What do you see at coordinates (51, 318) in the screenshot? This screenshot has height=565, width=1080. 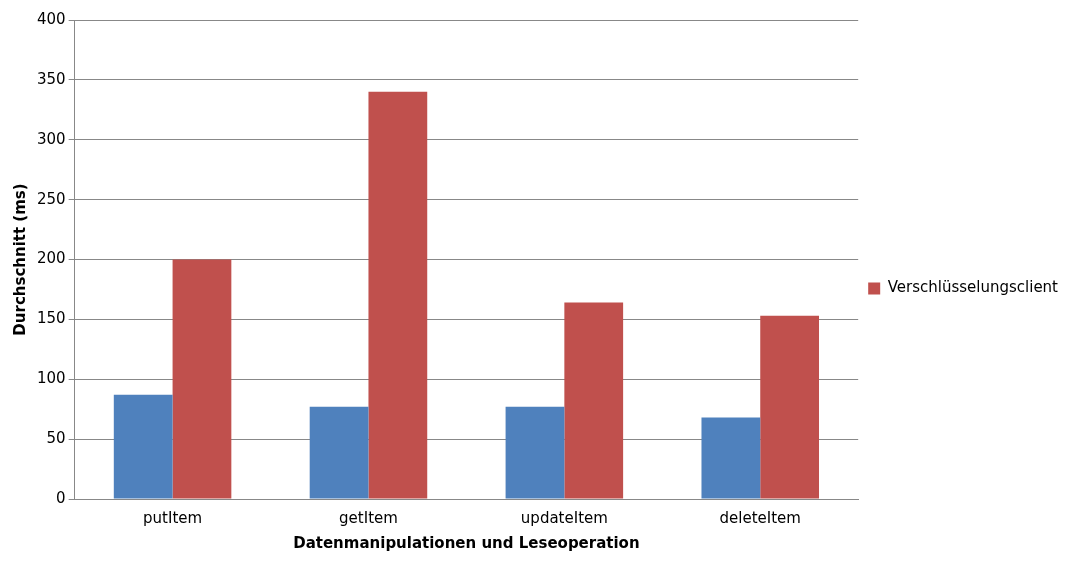 I see `y-tick-label: 150` at bounding box center [51, 318].